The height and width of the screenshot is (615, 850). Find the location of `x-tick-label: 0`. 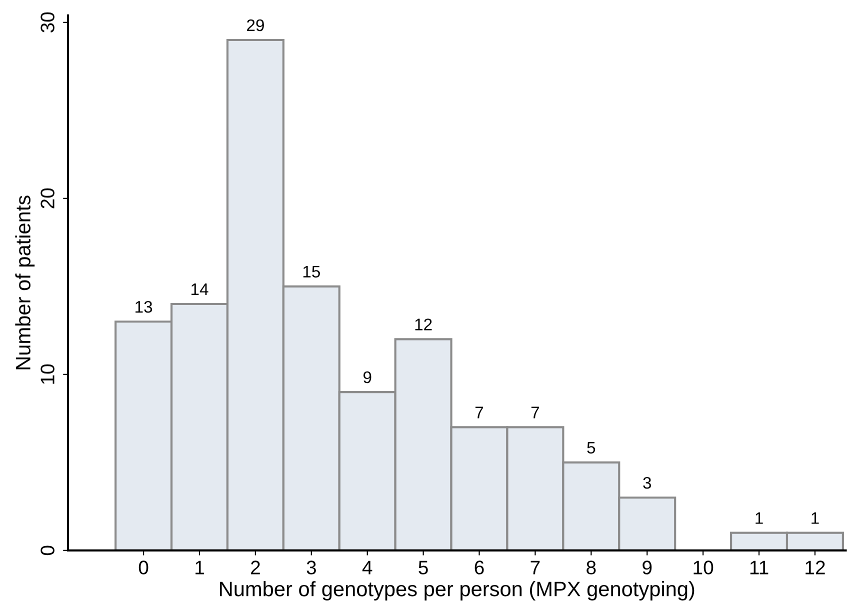

x-tick-label: 0 is located at coordinates (143, 567).